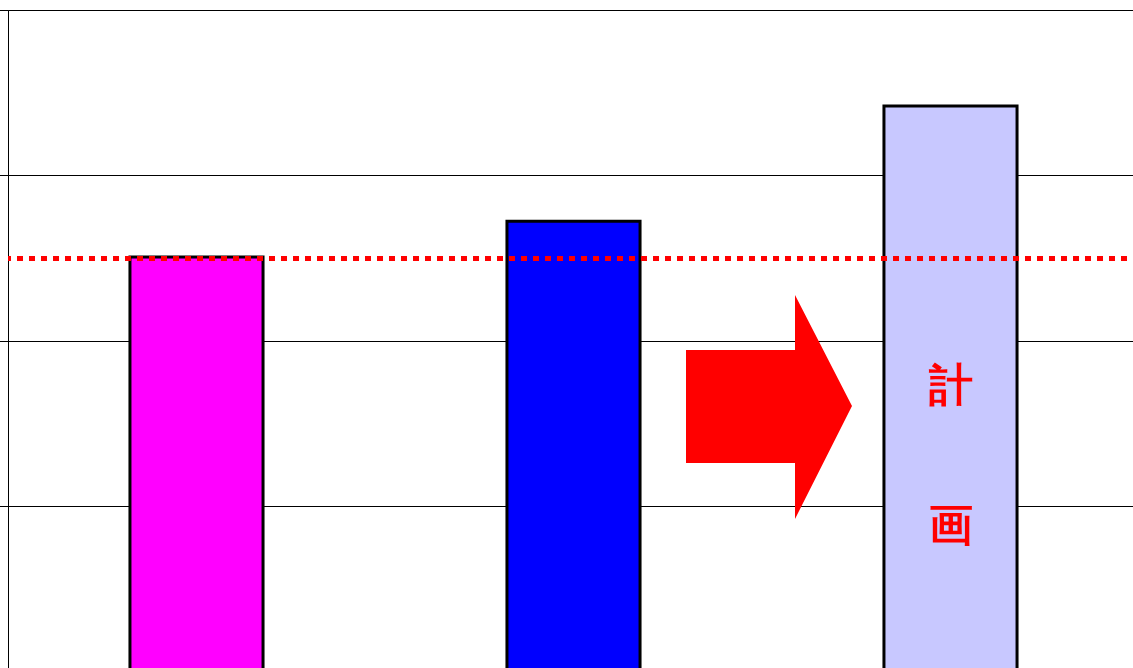  Describe the element at coordinates (950, 454) in the screenshot. I see `text: 計画` at that location.